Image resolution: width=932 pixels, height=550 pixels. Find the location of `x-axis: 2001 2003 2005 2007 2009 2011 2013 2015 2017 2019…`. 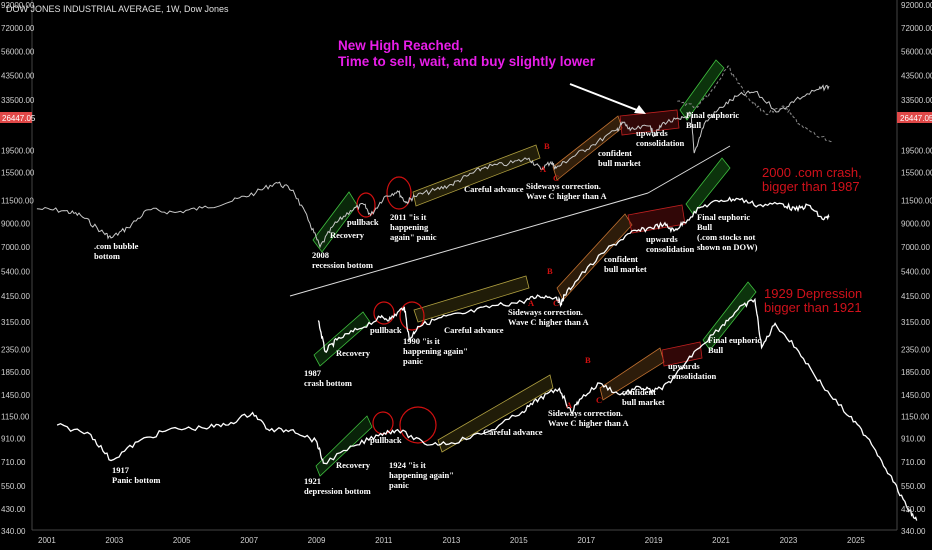

x-axis: 2001 2003 2005 2007 2009 2011 2013 2015 2017 2019… is located at coordinates (451, 540).